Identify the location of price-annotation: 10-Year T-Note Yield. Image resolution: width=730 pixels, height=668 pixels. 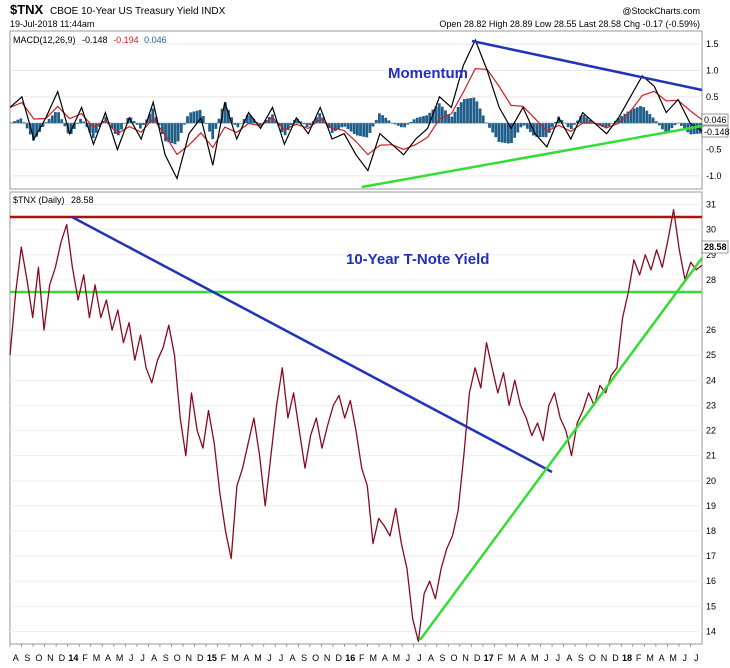
(417, 259).